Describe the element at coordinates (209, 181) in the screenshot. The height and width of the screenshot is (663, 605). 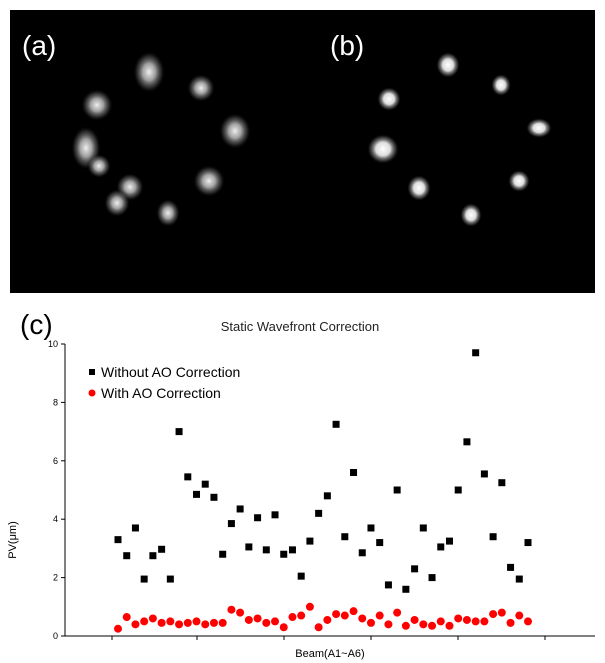
I see `spot-a7` at that location.